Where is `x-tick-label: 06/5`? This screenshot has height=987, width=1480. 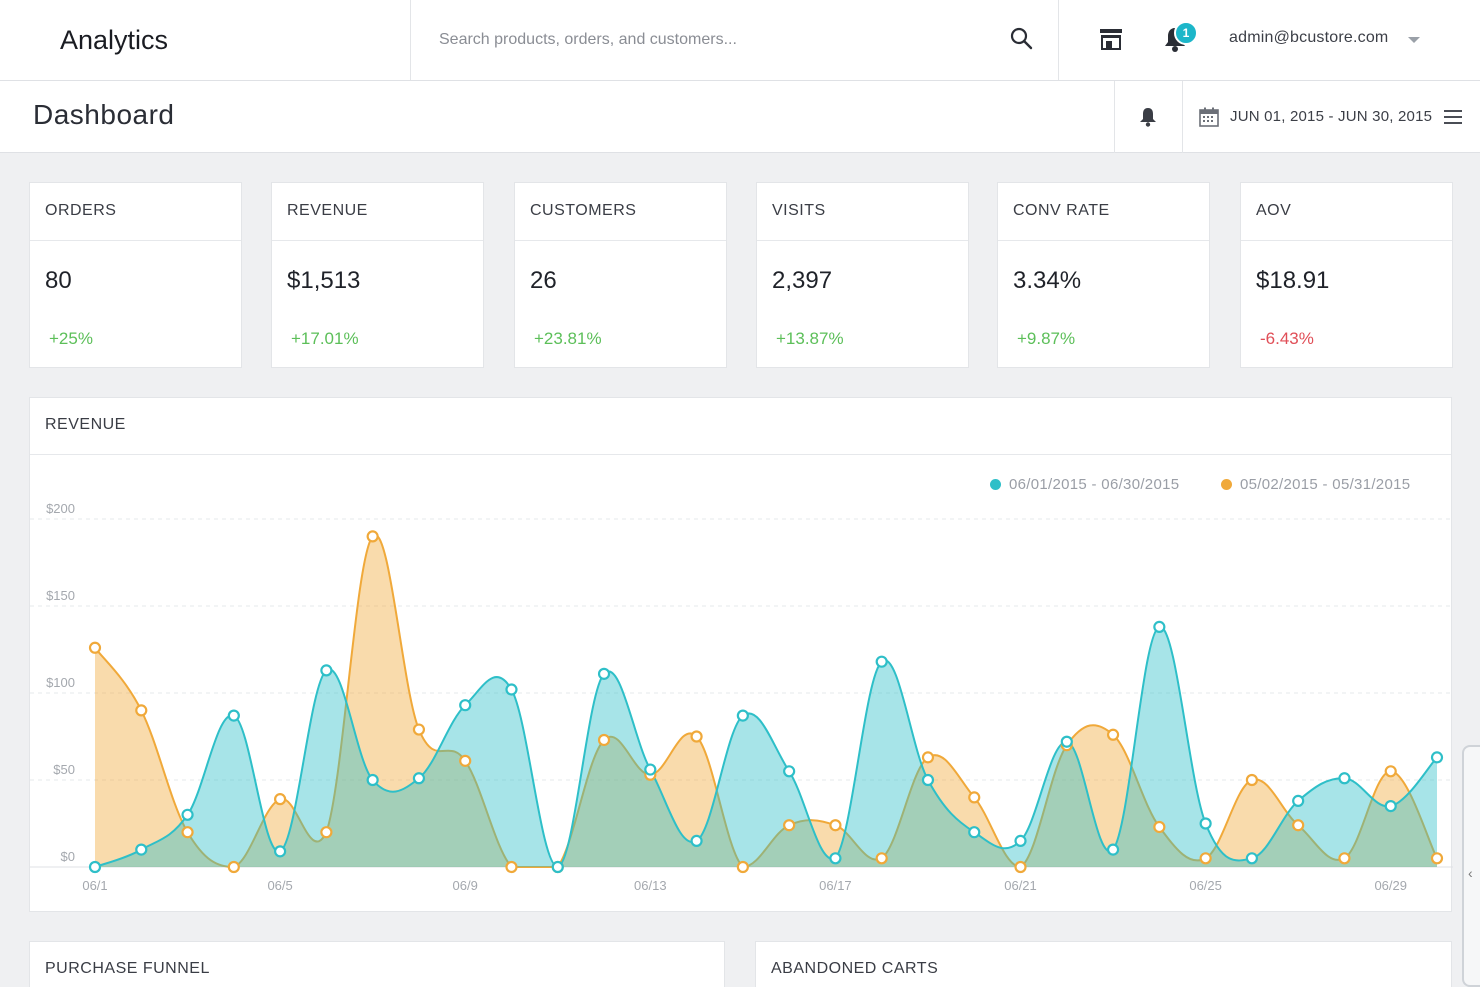 x-tick-label: 06/5 is located at coordinates (279, 885).